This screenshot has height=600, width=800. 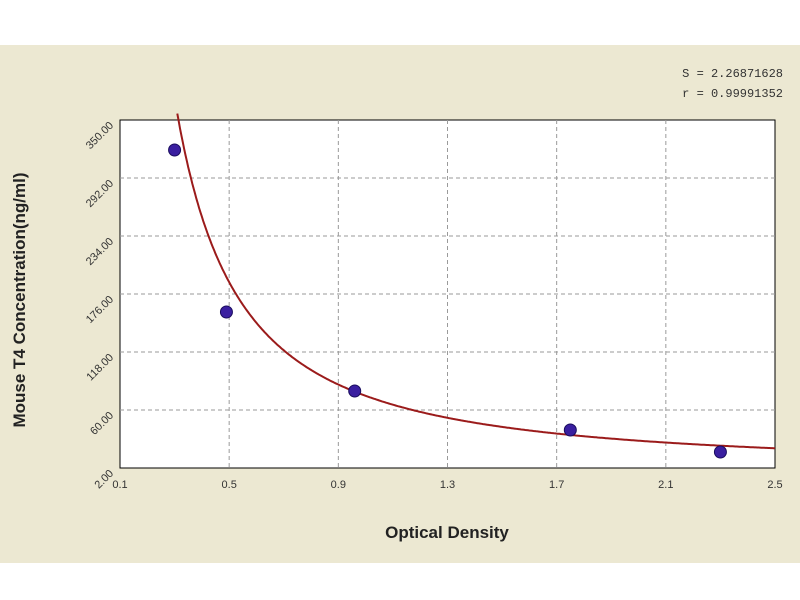 What do you see at coordinates (732, 74) in the screenshot?
I see `s-statistic: S = 2.26871628` at bounding box center [732, 74].